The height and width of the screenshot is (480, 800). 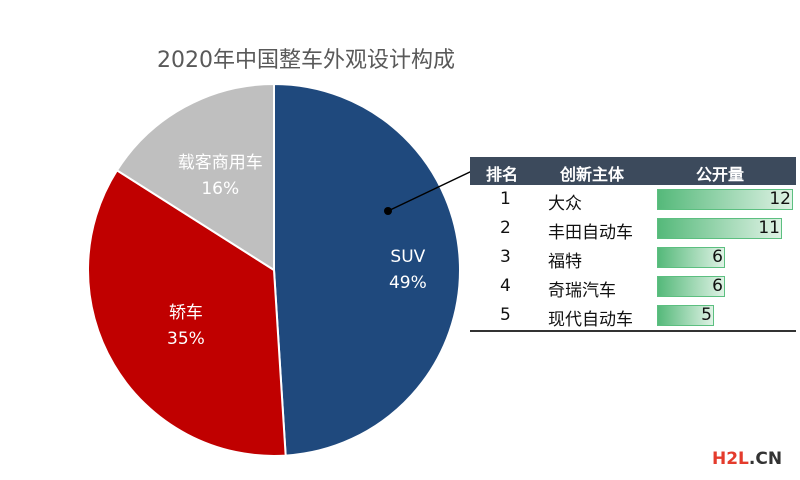 What do you see at coordinates (186, 339) in the screenshot?
I see `slice-value-label-1: 35%` at bounding box center [186, 339].